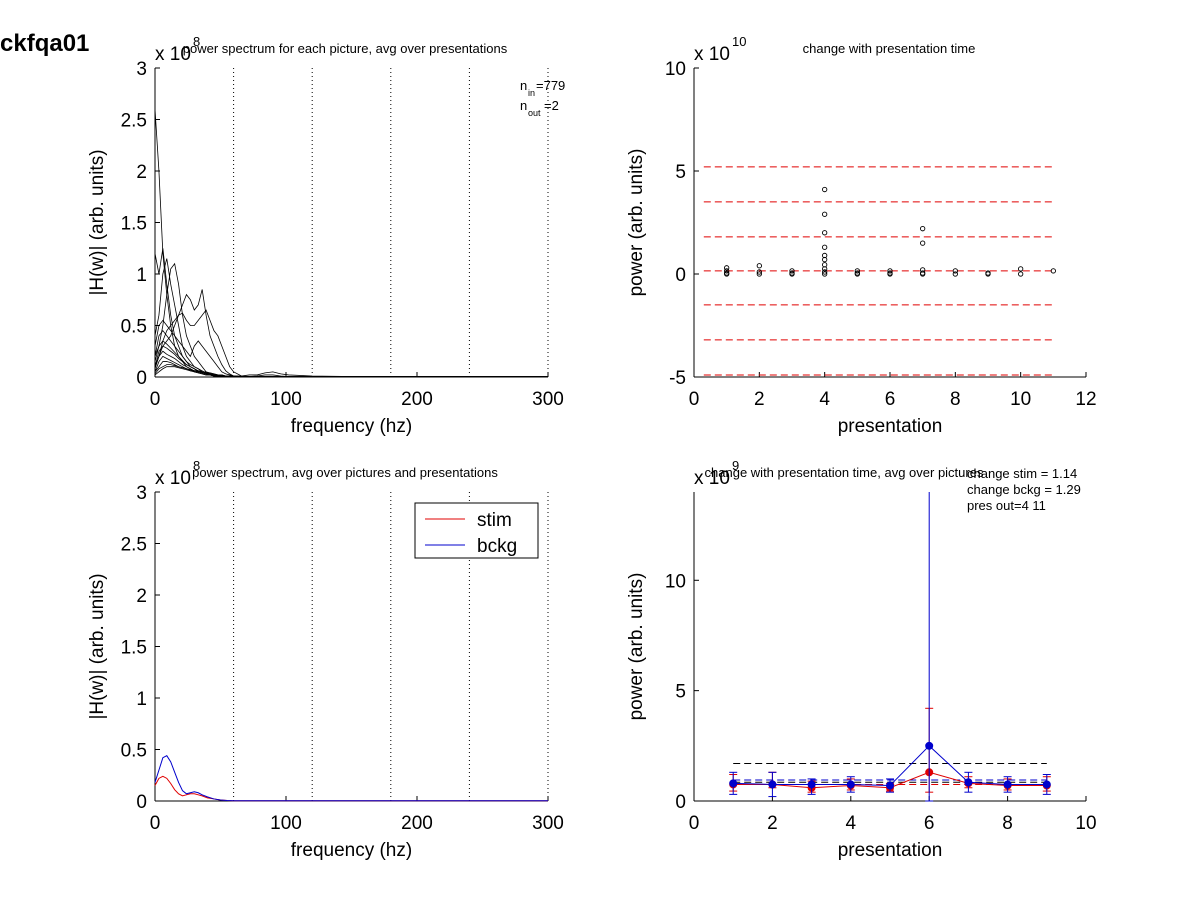 This screenshot has height=900, width=1200. Describe the element at coordinates (759, 399) in the screenshot. I see `p2-x-tick-label: 2` at that location.